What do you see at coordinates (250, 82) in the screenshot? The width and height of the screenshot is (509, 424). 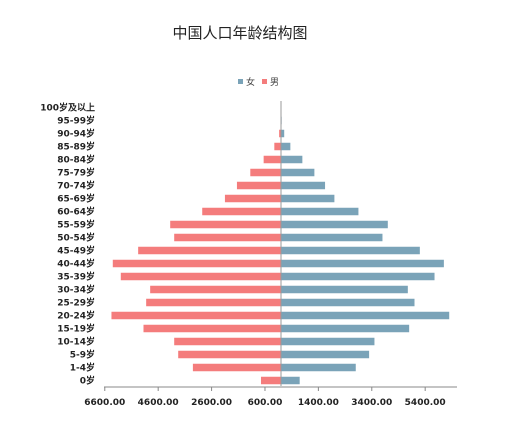 I see `legend-label: 女` at bounding box center [250, 82].